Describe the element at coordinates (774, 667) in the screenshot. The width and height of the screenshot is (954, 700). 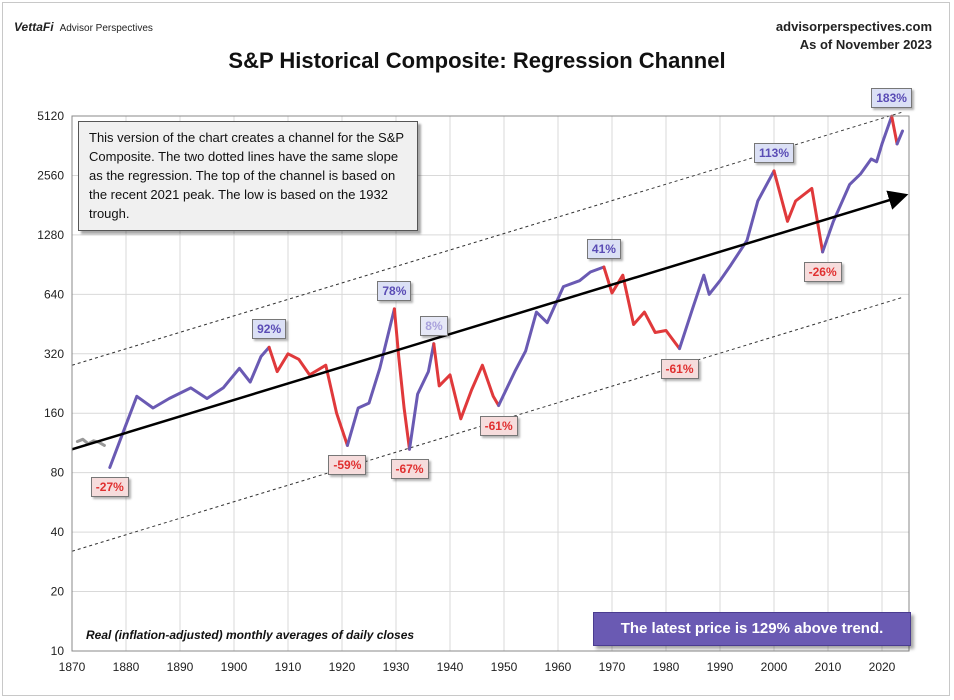
I see `x-tick-label: 2000` at that location.